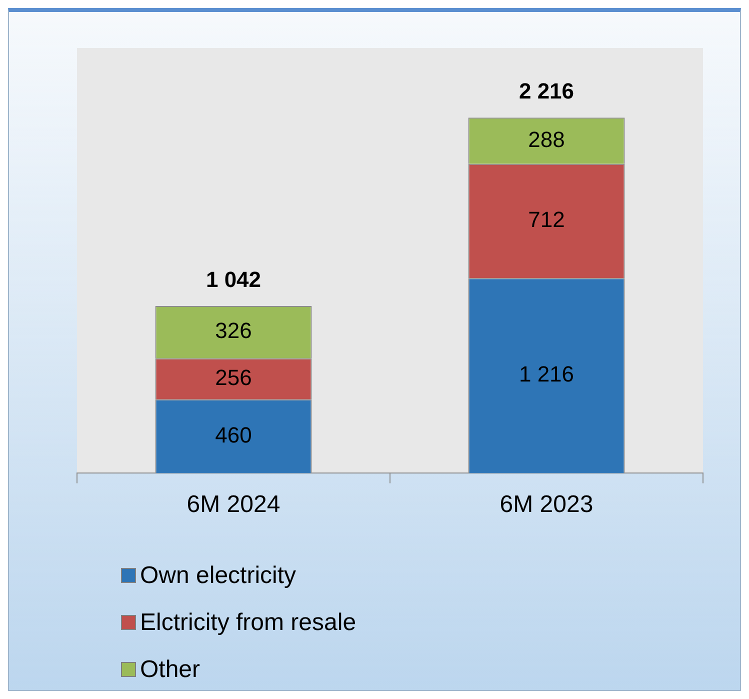 The image size is (749, 699). I want to click on legend-label: Own electricity, so click(218, 576).